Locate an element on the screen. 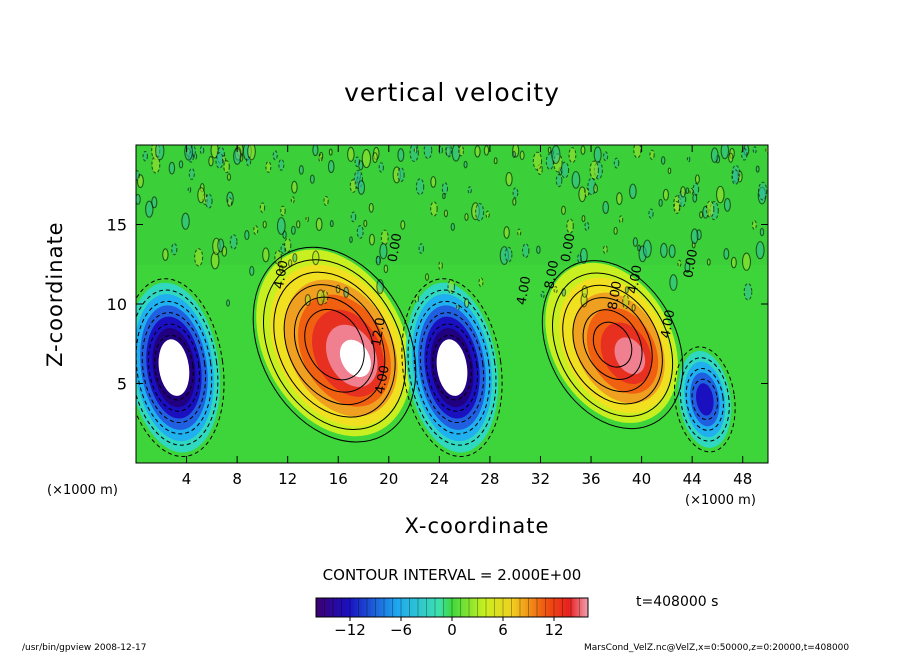 This screenshot has width=904, height=654. x-tick-label: 36 is located at coordinates (590, 479).